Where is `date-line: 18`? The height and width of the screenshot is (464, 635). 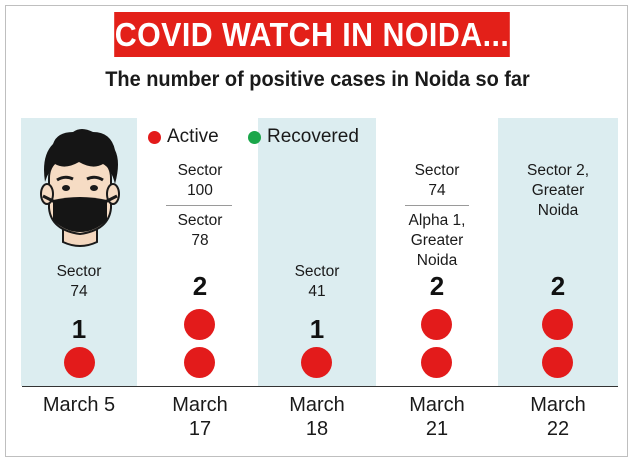
date-line: 18 is located at coordinates (317, 429).